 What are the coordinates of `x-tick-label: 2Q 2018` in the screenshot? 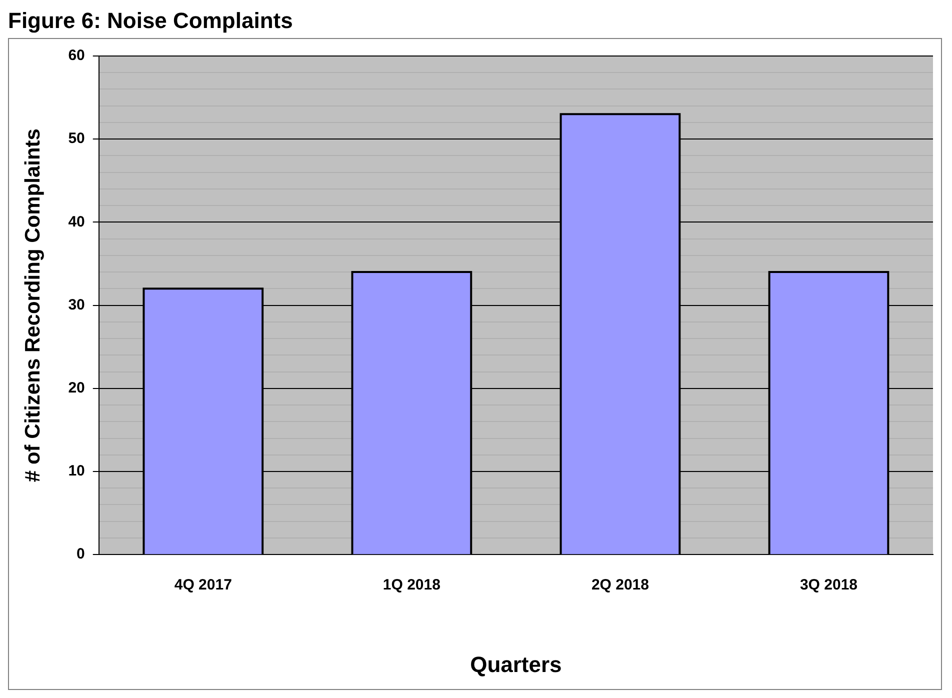 It's located at (620, 585).